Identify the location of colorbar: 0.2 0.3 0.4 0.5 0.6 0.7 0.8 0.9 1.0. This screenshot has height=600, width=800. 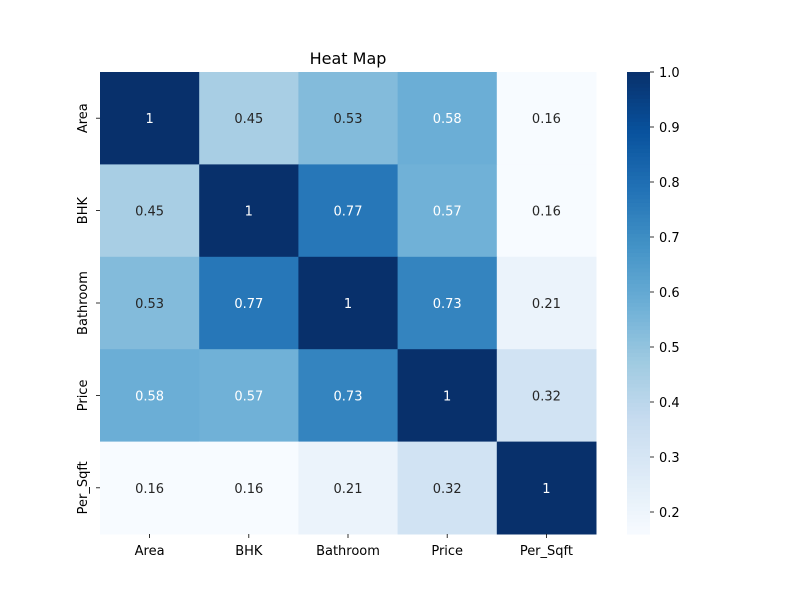
(653, 300).